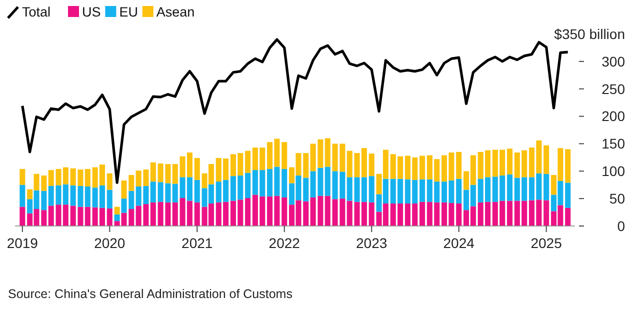 The width and height of the screenshot is (637, 318). I want to click on x-tick-label: 2020, so click(110, 243).